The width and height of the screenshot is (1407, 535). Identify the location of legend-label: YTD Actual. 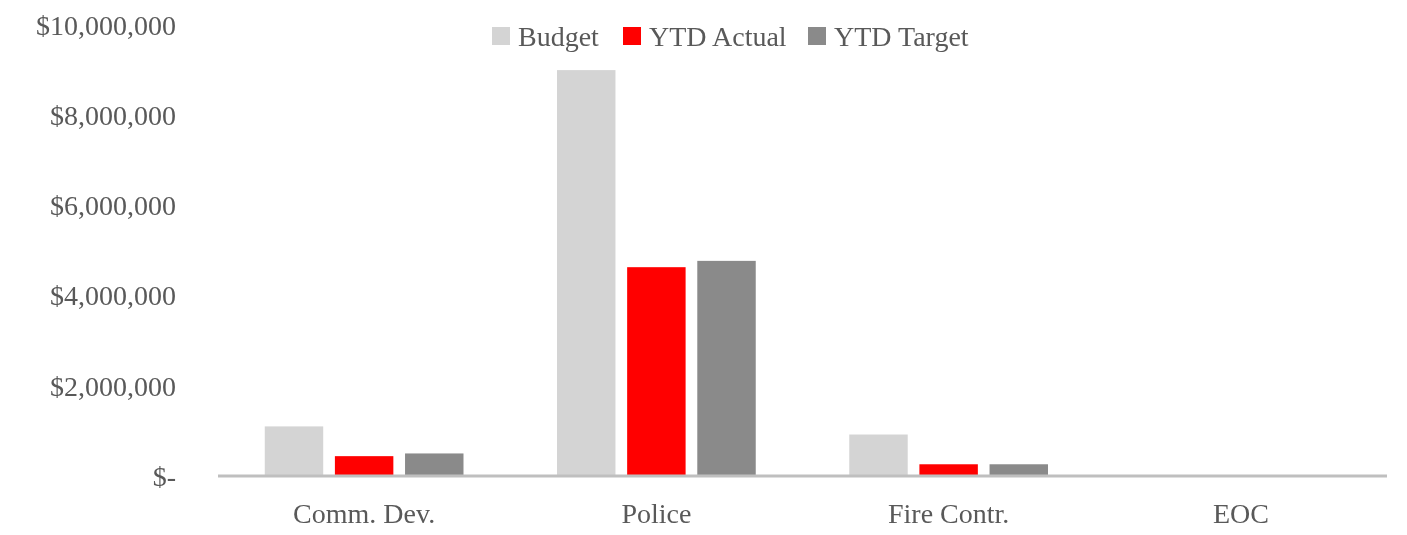
(718, 36).